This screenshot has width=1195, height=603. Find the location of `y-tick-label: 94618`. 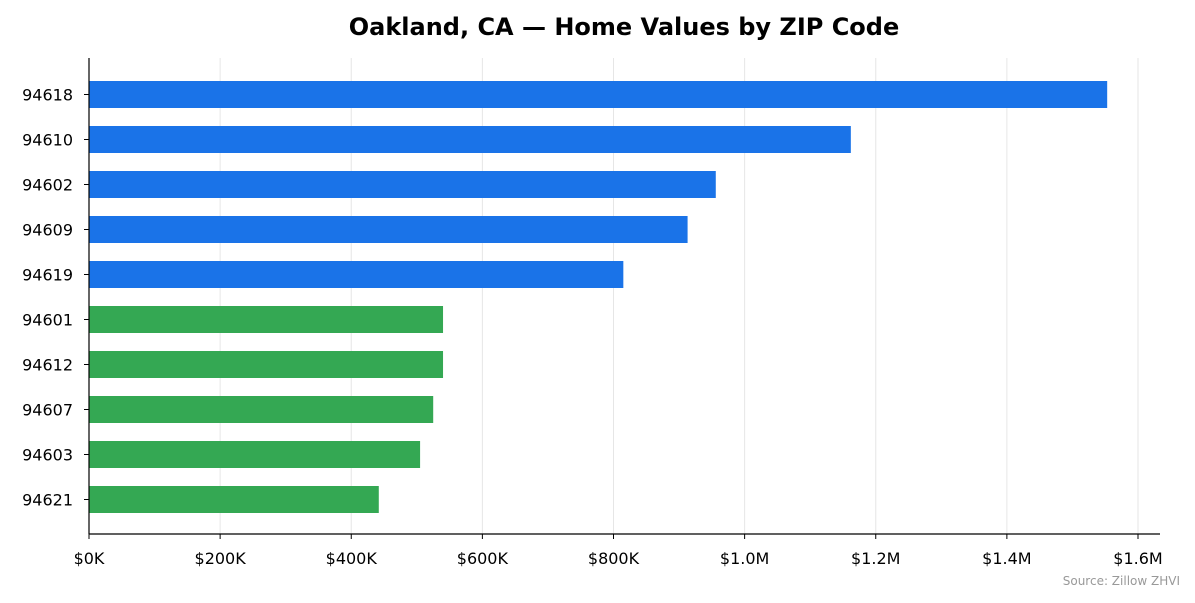

y-tick-label: 94618 is located at coordinates (47, 95).